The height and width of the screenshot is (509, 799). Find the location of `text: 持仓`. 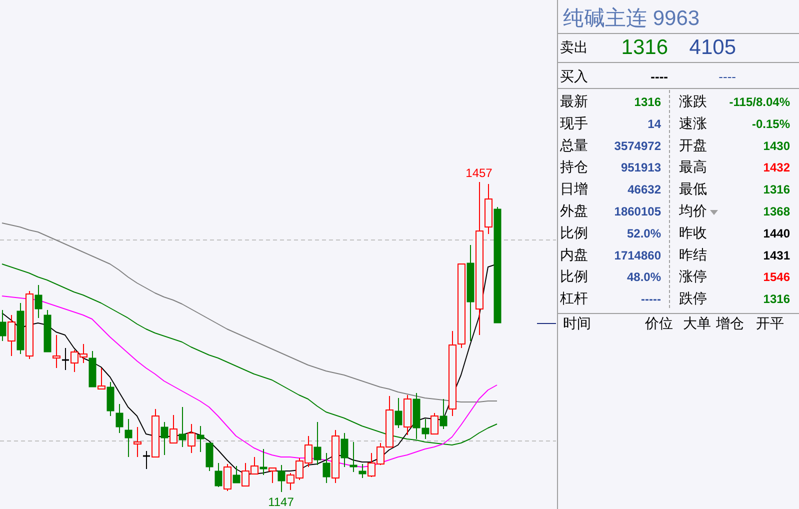

text: 持仓 is located at coordinates (574, 166).